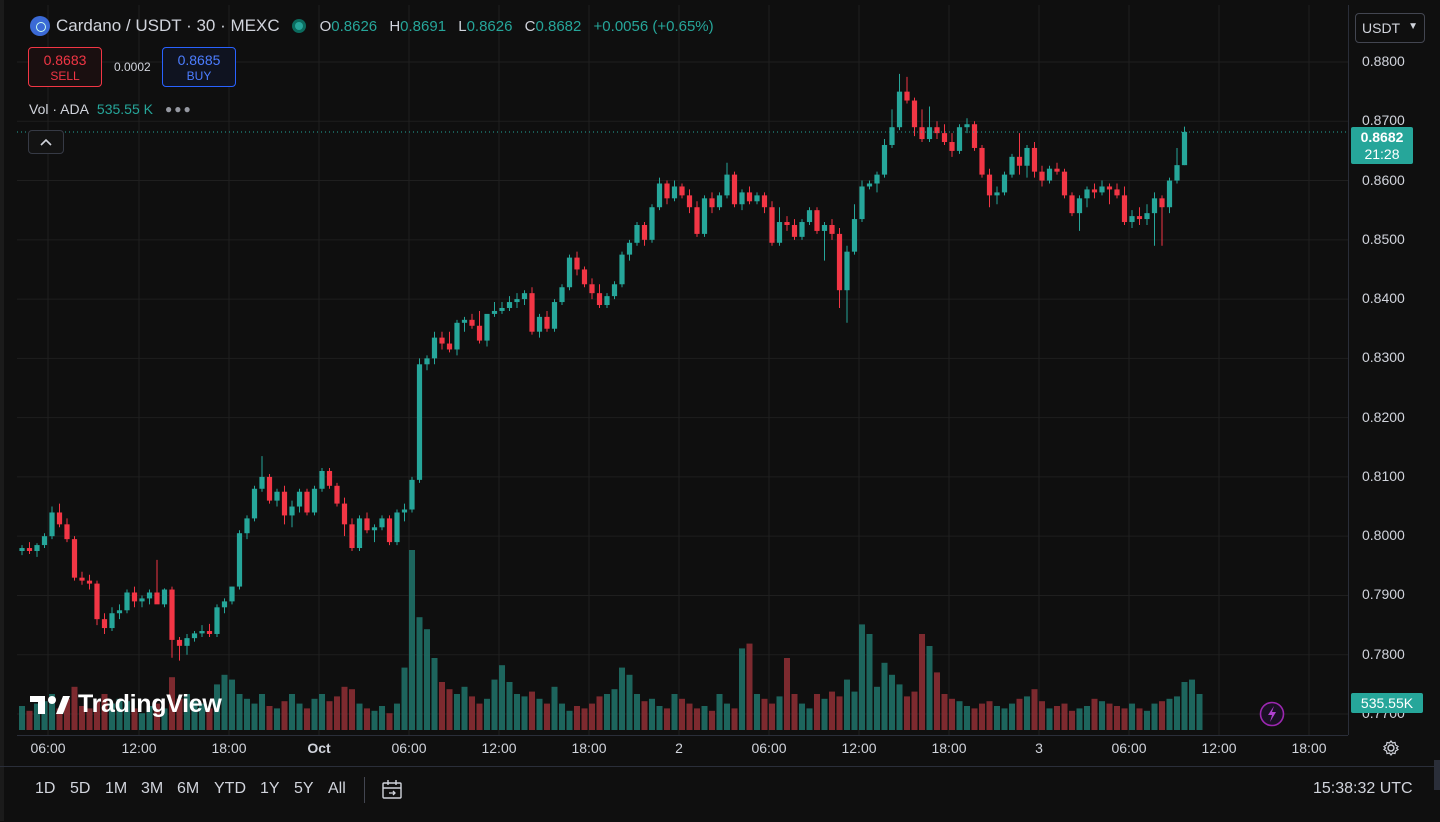 The image size is (1440, 822). What do you see at coordinates (1383, 357) in the screenshot?
I see `price-tick-label: 0.8300` at bounding box center [1383, 357].